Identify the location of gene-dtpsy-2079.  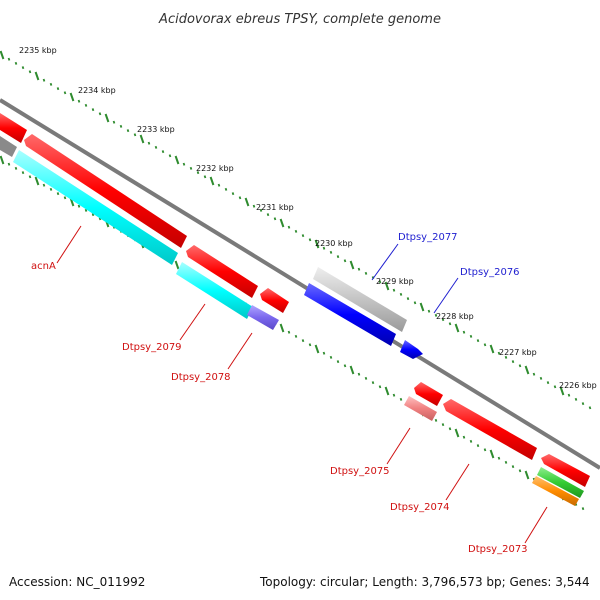
(95, 207).